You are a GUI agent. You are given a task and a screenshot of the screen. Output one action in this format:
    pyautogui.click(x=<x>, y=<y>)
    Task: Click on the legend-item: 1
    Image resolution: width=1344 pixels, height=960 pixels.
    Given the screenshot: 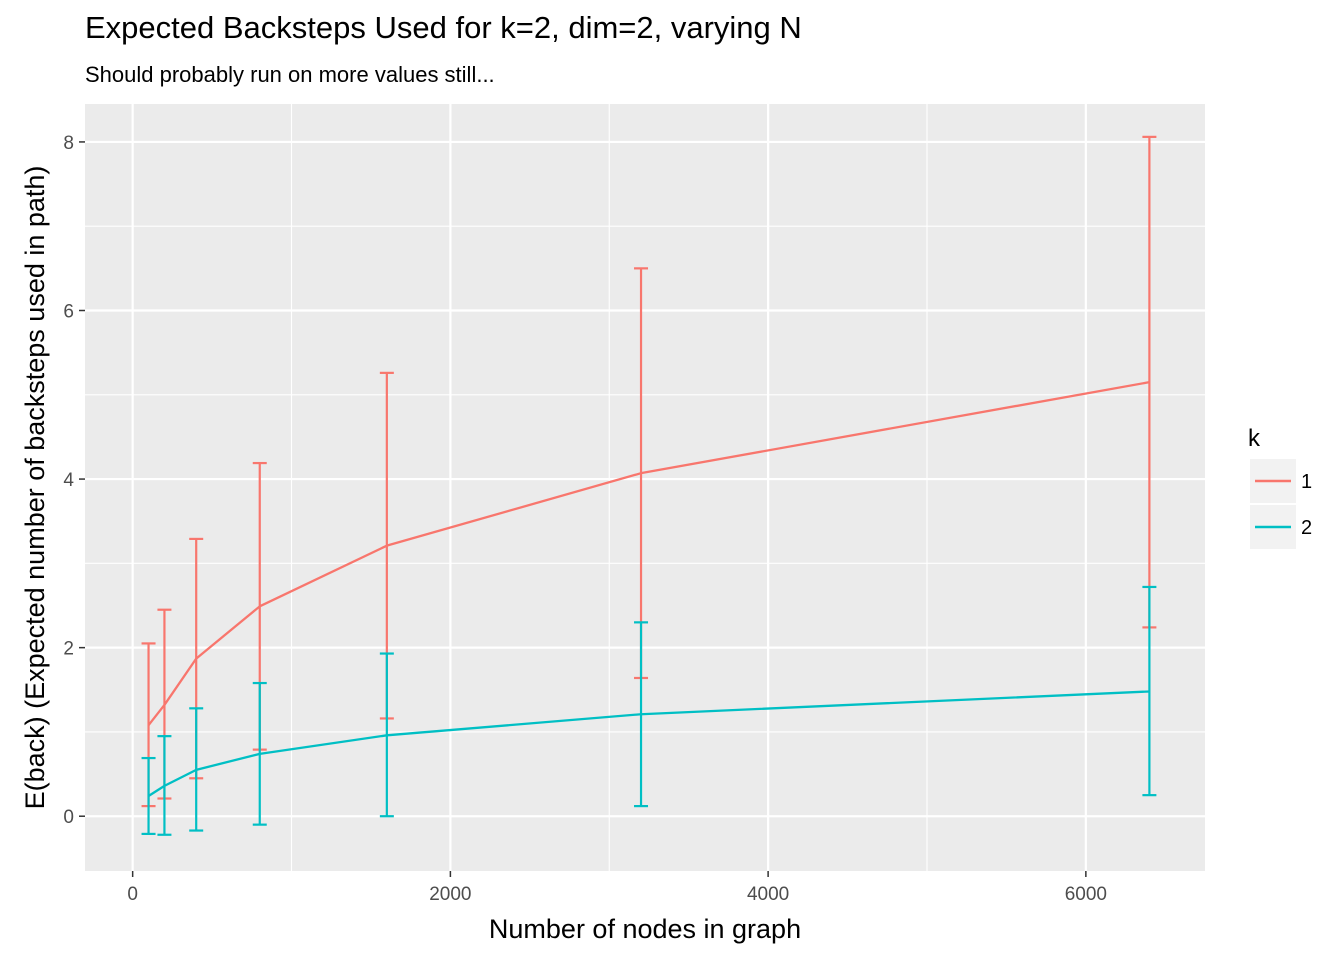 What is the action you would take?
    pyautogui.click(x=1281, y=481)
    